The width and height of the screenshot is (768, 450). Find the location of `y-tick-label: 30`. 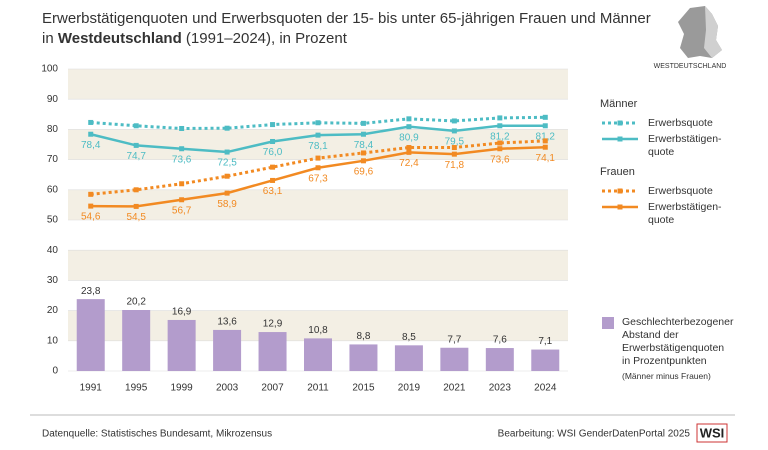

y-tick-label: 30 is located at coordinates (53, 280).